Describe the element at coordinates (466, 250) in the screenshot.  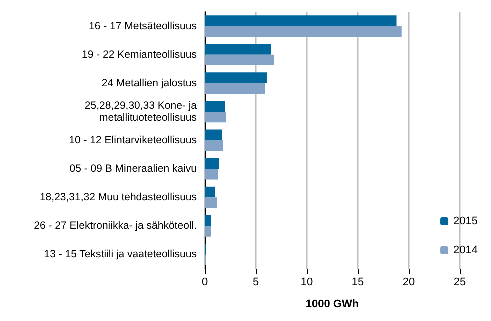
I see `legend-label: 2014` at that location.